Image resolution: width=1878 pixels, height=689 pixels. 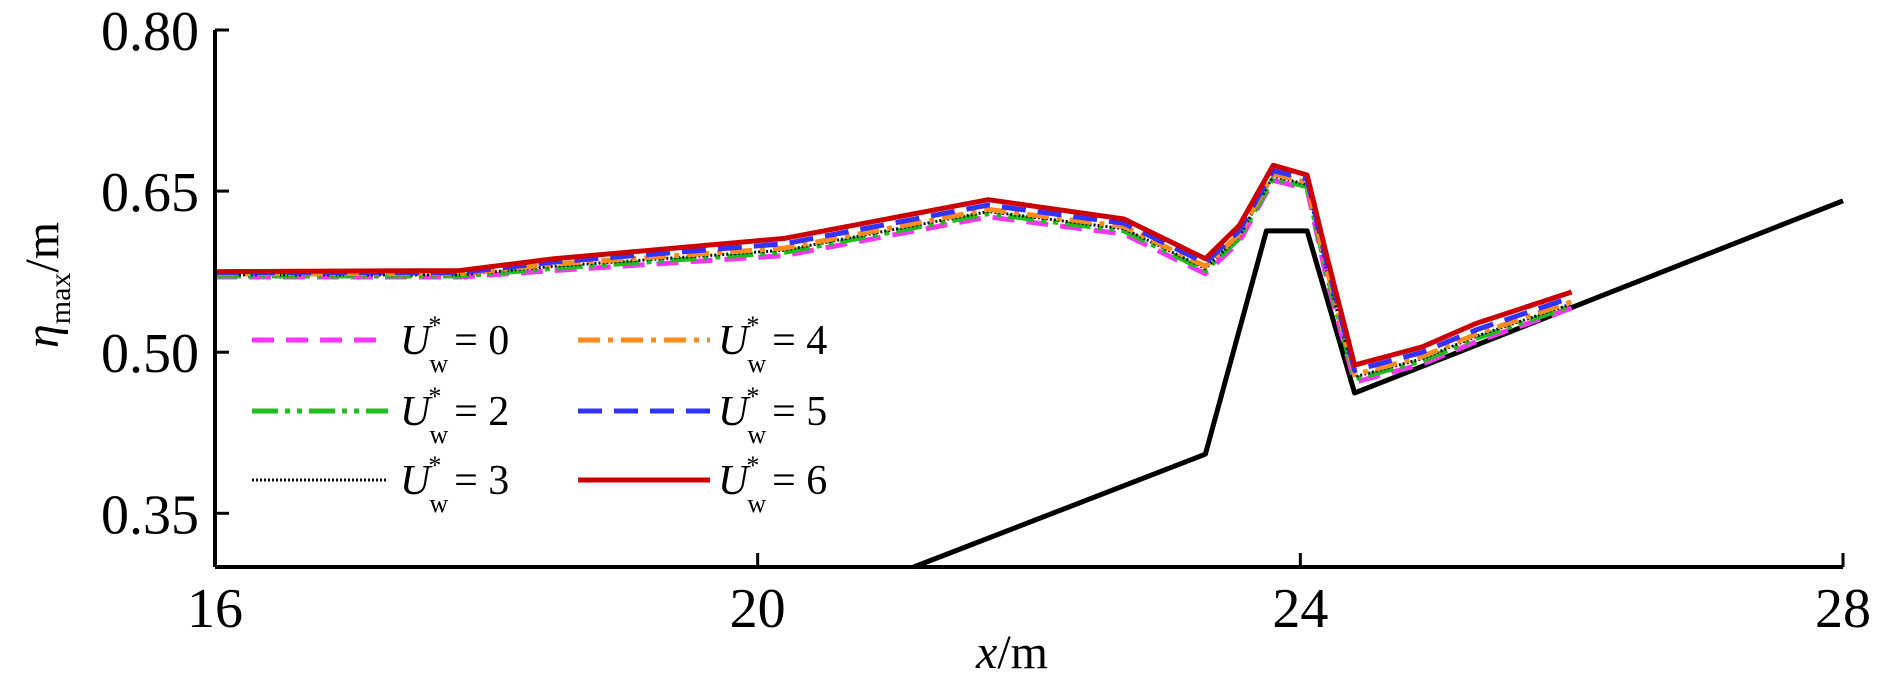 What do you see at coordinates (539, 414) in the screenshot?
I see `legend: U* w = 0U* w = 2U* w = 3 U* w = 4U* w = 5U* w = 6` at bounding box center [539, 414].